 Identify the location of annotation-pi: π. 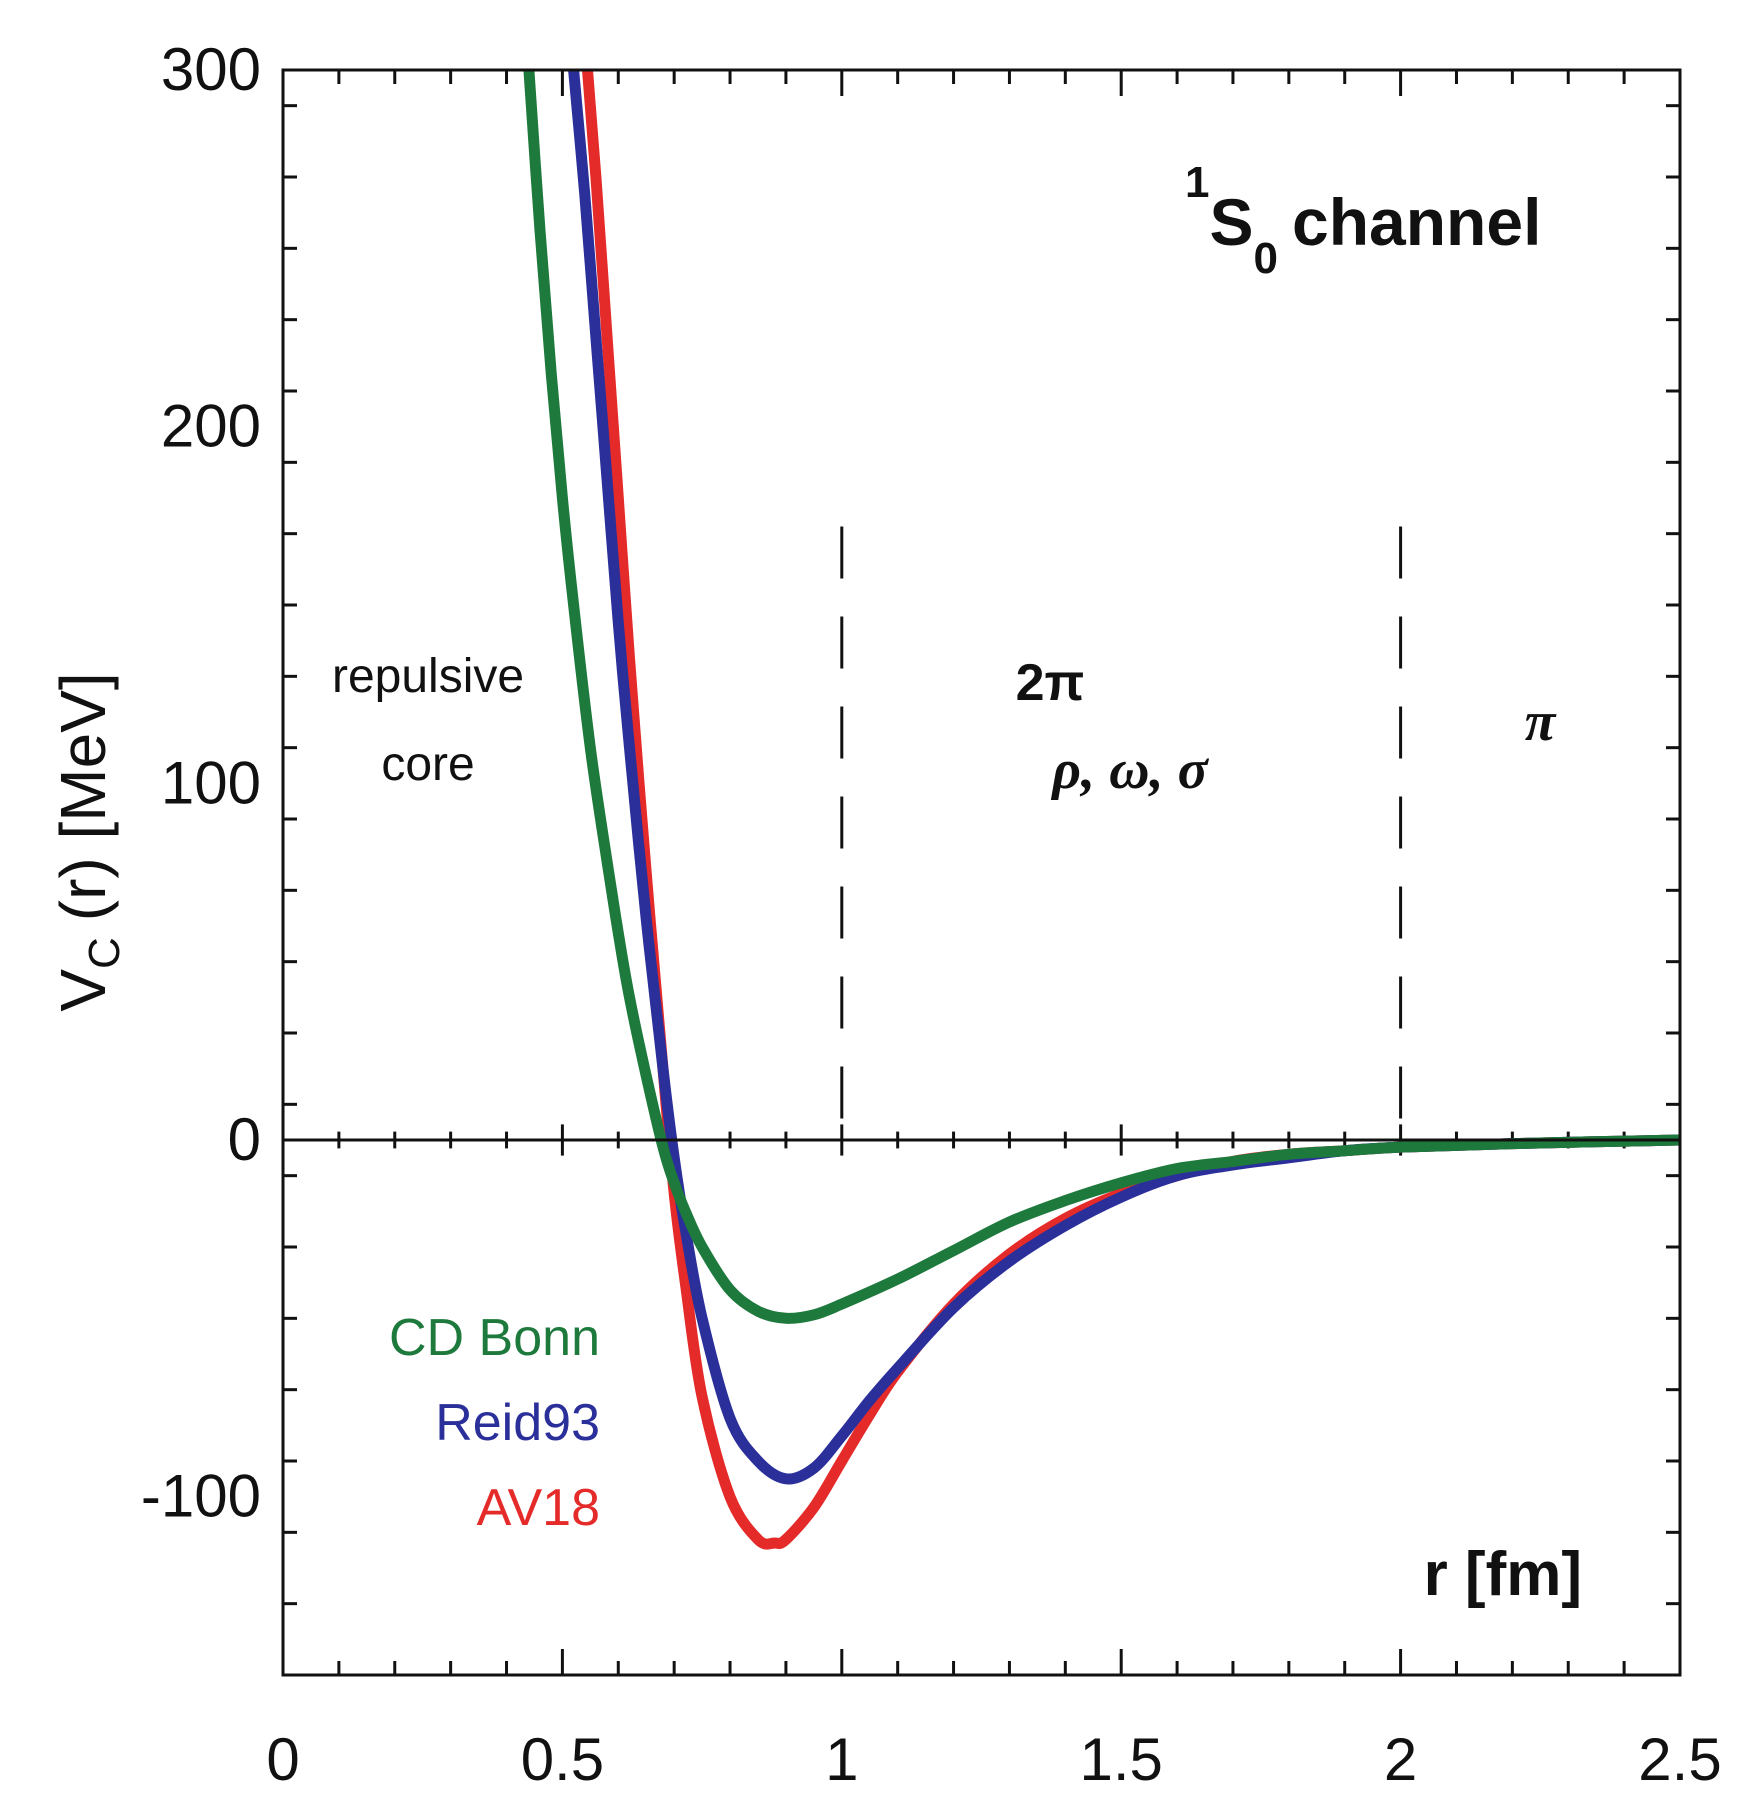
(1541, 722).